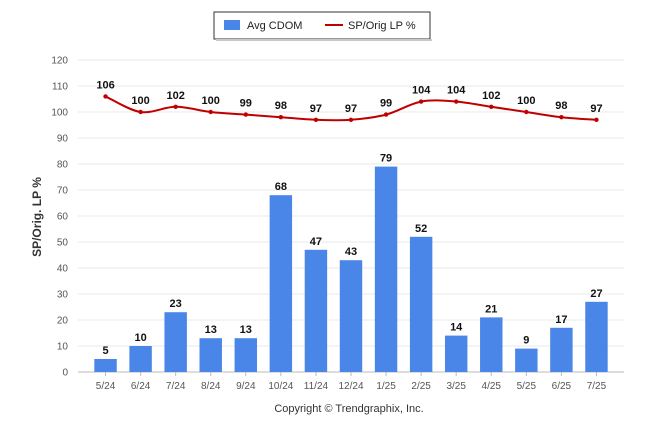 The width and height of the screenshot is (646, 434). What do you see at coordinates (63, 191) in the screenshot?
I see `y-tick-label: 70` at bounding box center [63, 191].